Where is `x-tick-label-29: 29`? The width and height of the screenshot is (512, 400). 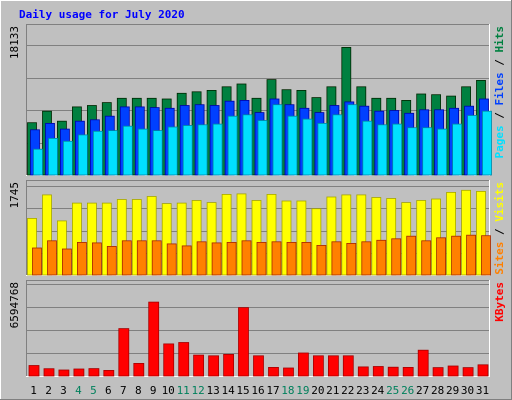
x-tick-label-29: 29 is located at coordinates (452, 390).